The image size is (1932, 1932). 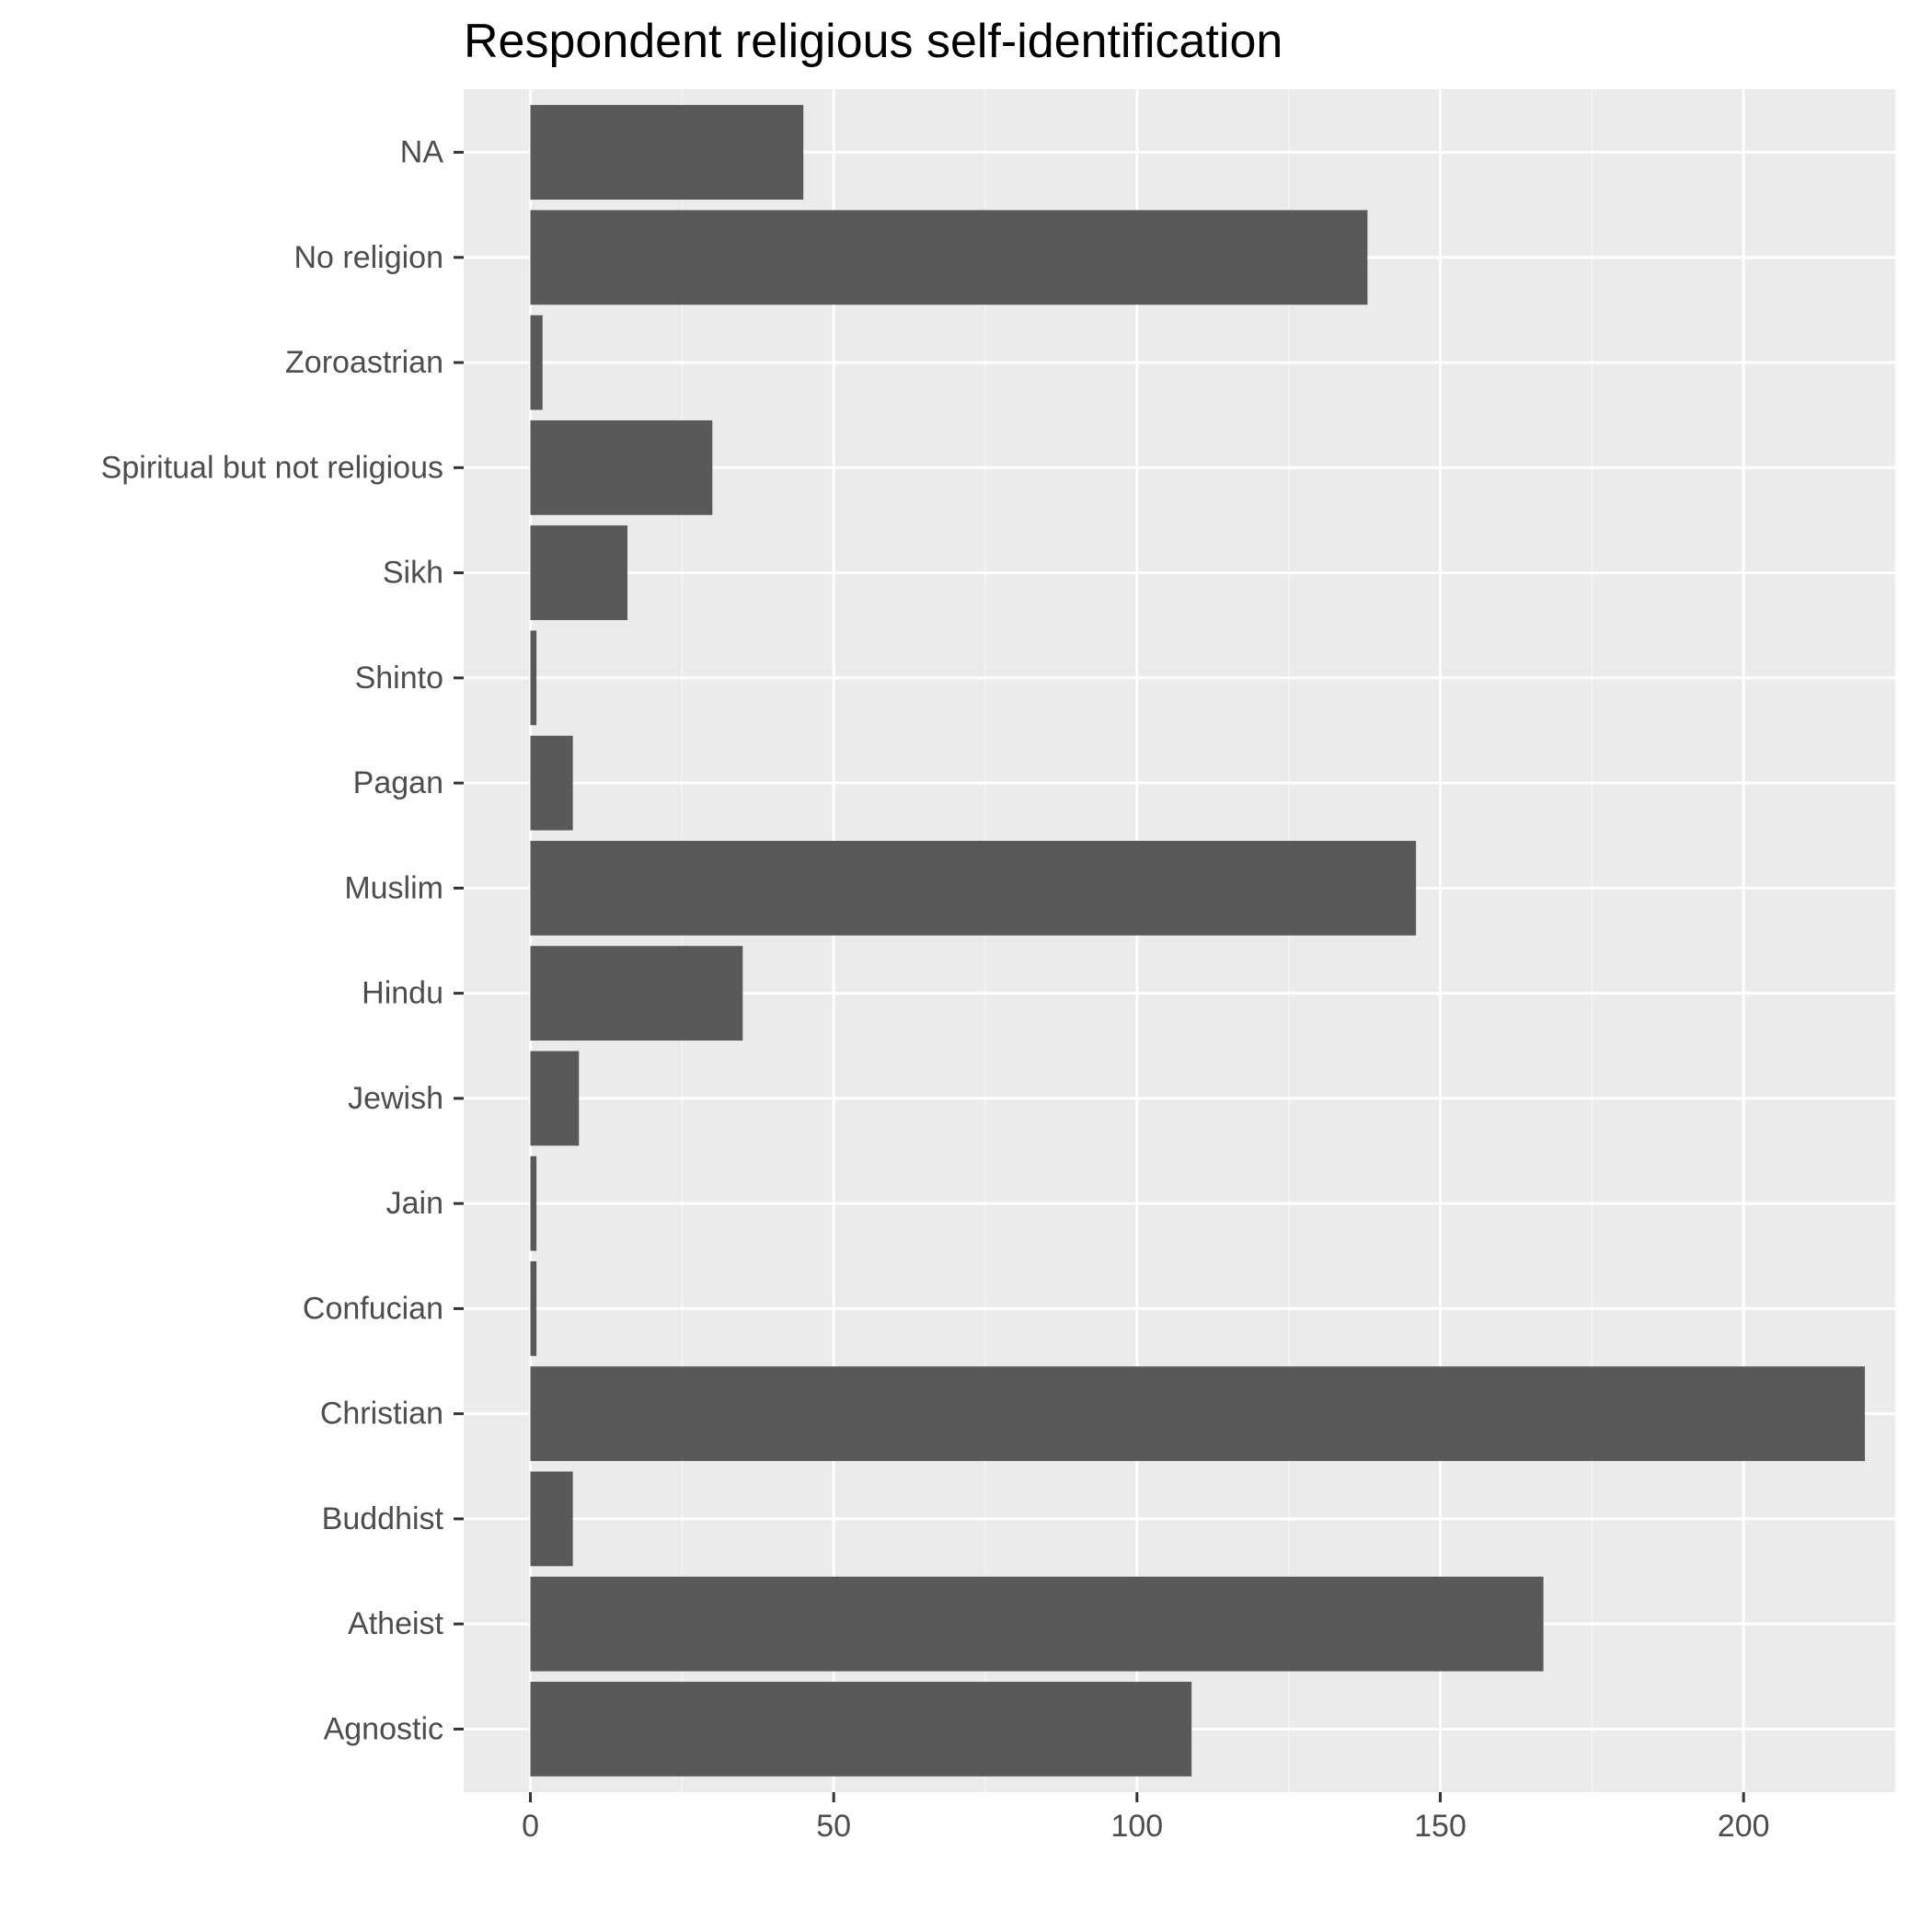 I want to click on y-tick-label: Jain, so click(x=414, y=1203).